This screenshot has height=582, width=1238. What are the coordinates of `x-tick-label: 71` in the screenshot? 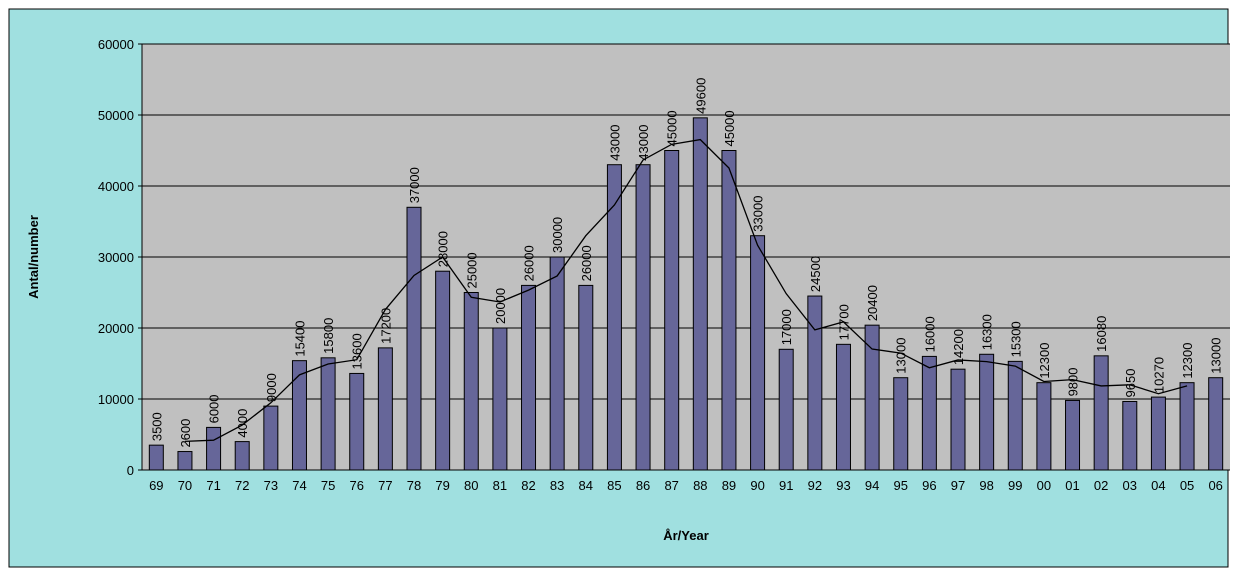 It's located at (213, 485).